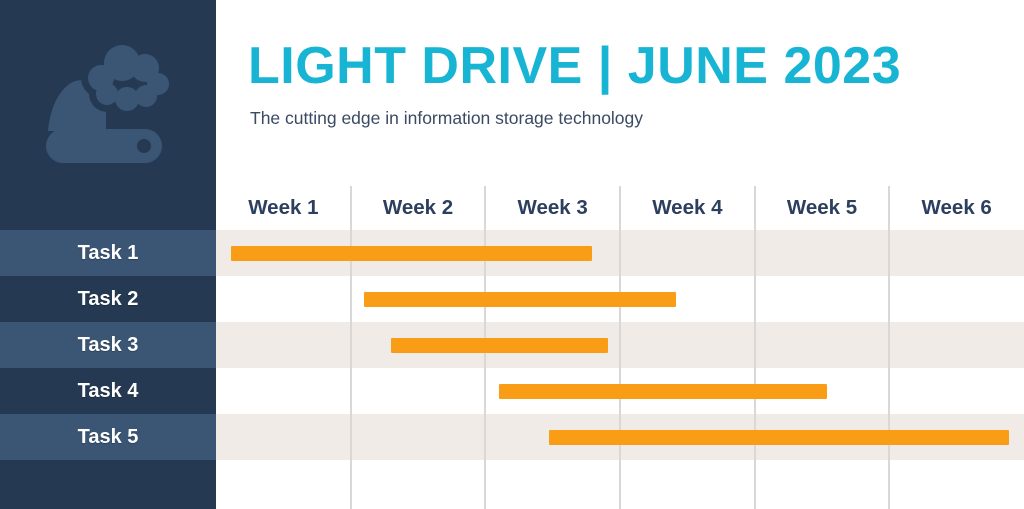  I want to click on task3-bar, so click(499, 345).